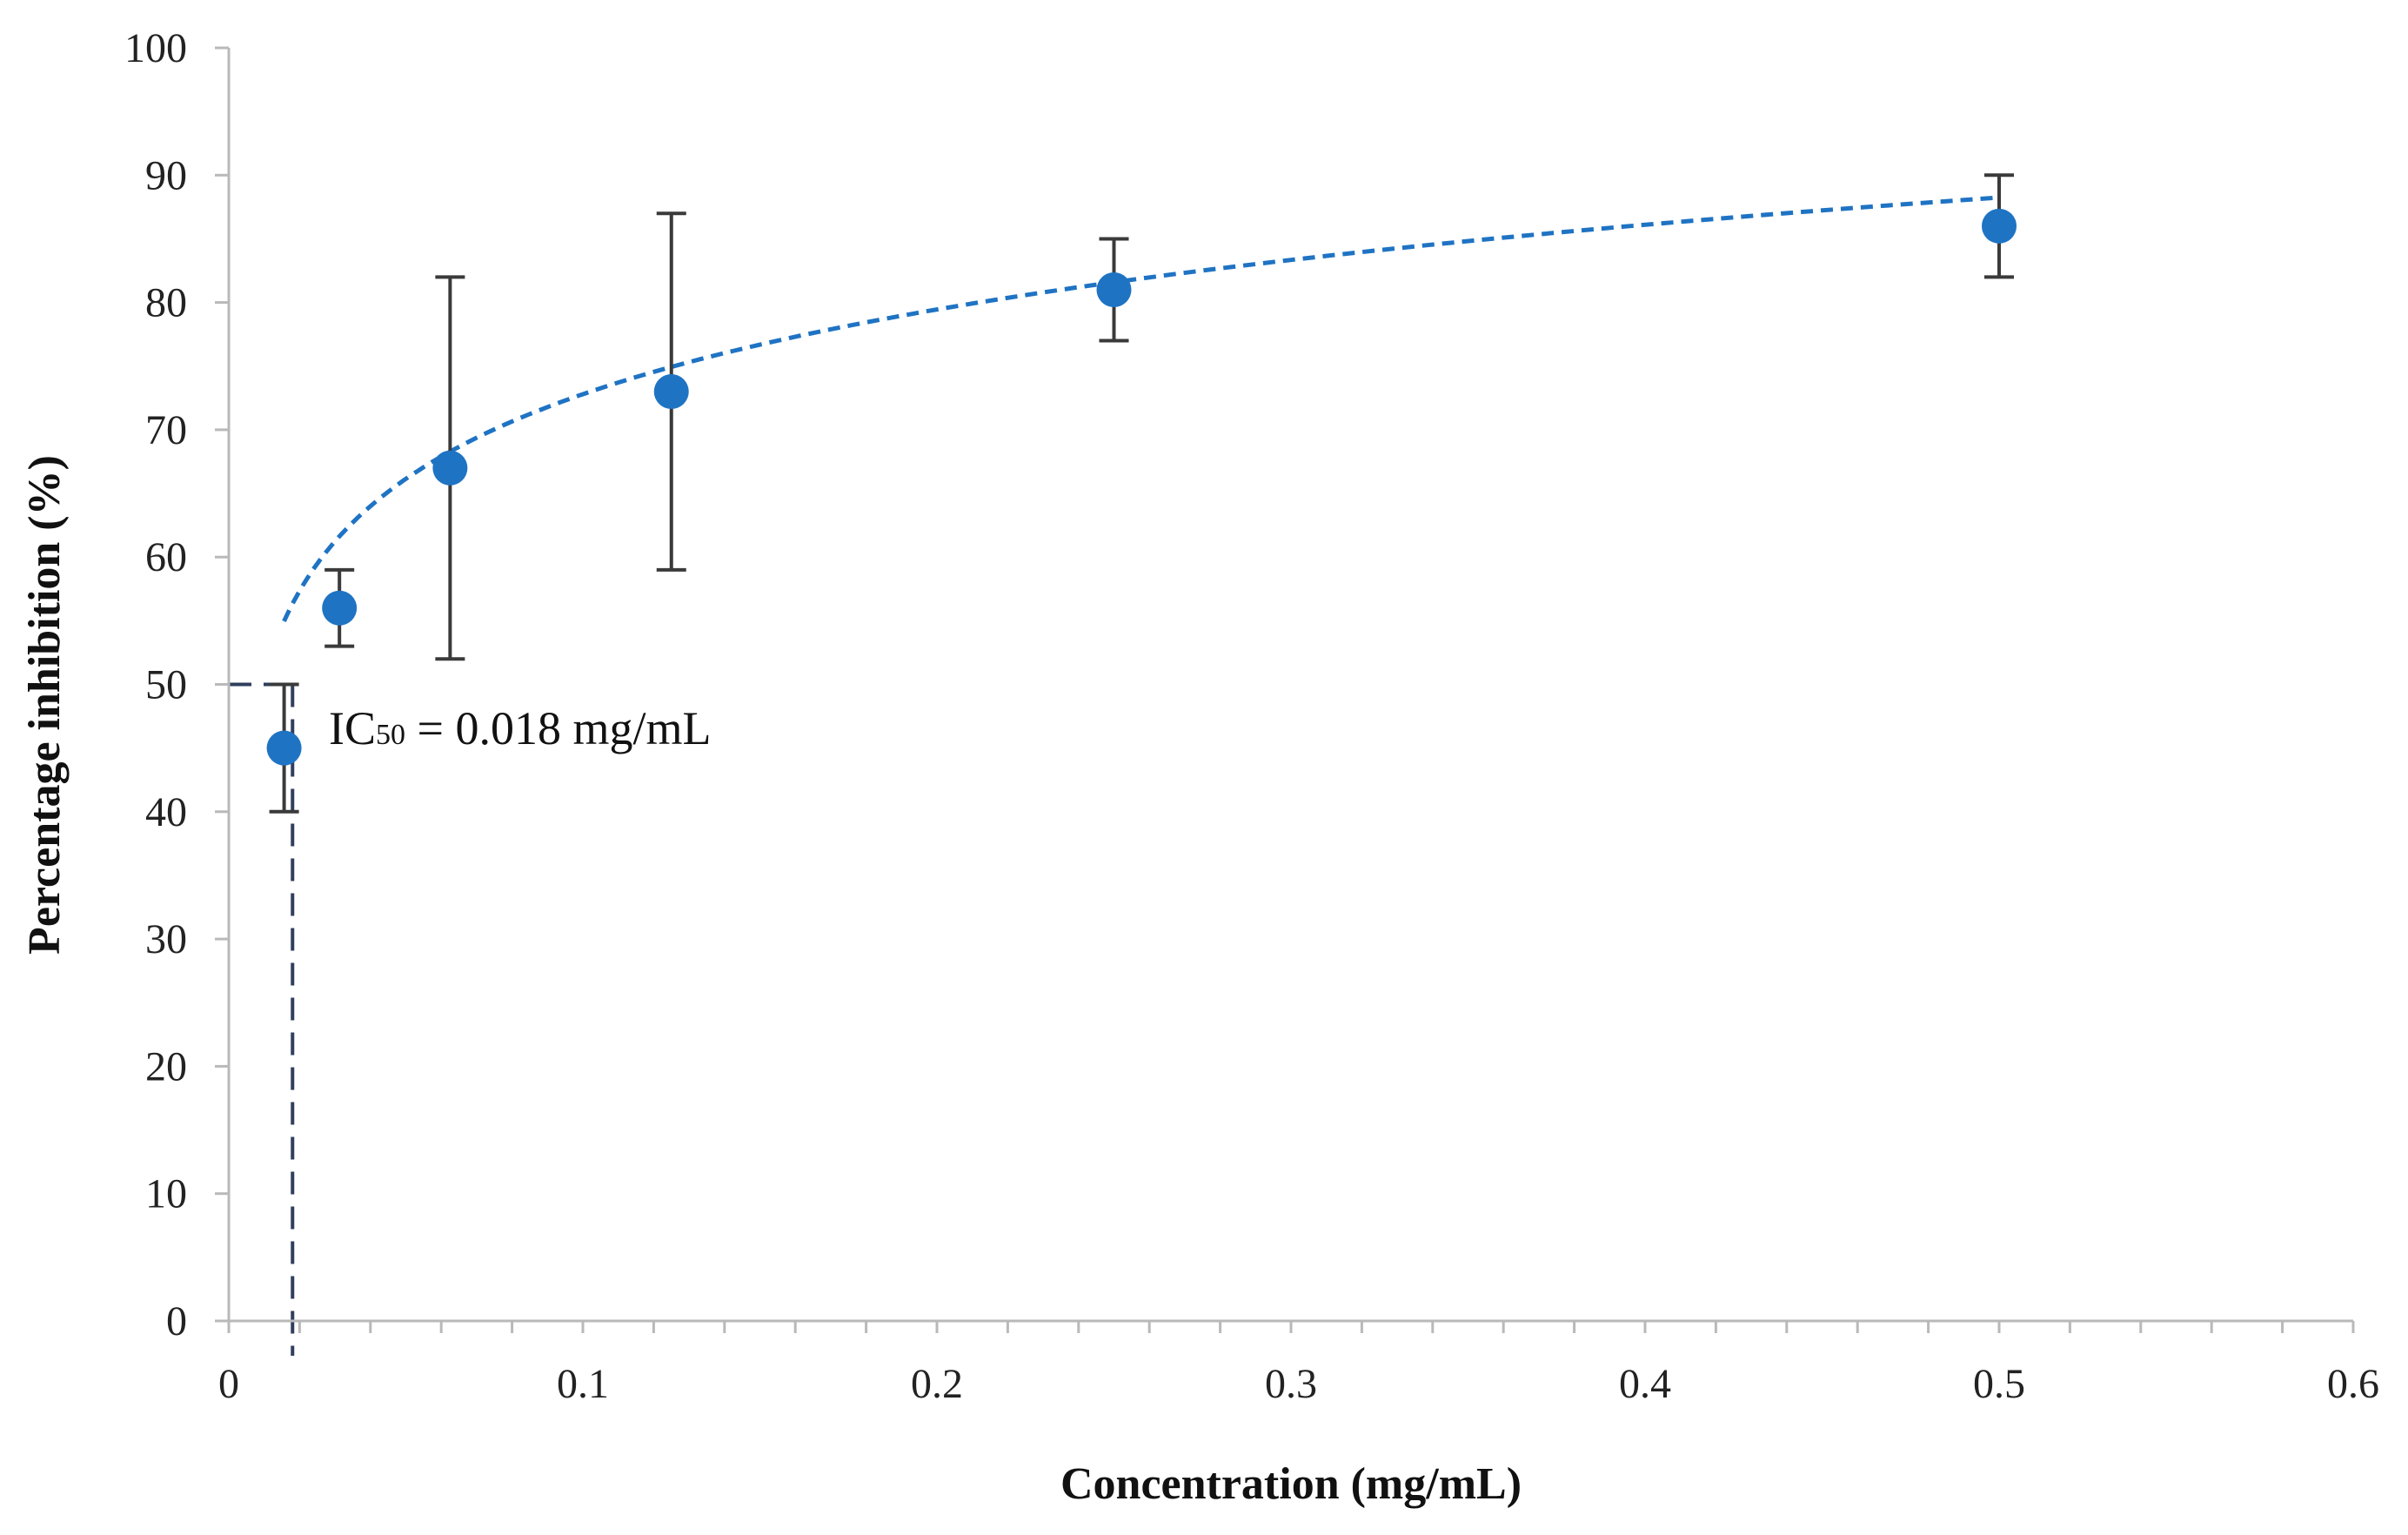 This screenshot has height=1535, width=2408. Describe the element at coordinates (166, 1066) in the screenshot. I see `y-tick-label-20: 20` at that location.